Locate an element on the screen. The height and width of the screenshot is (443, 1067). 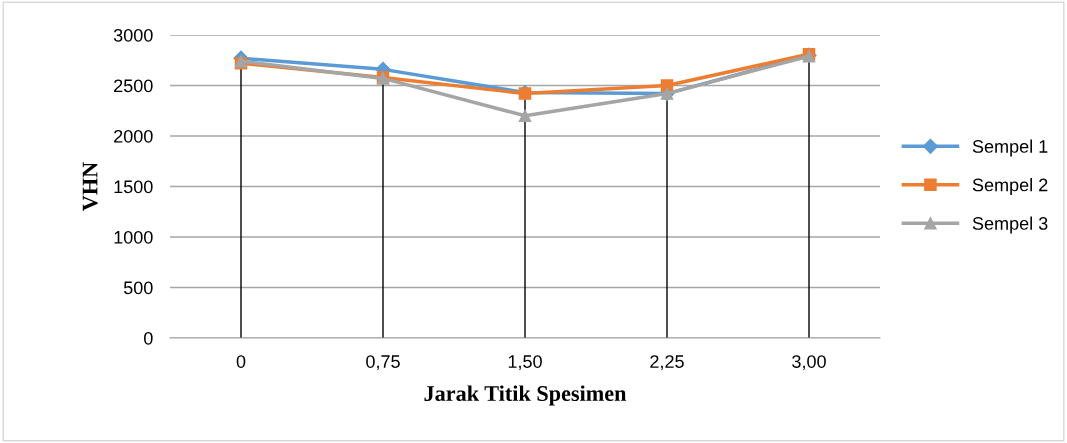
y-axis-title: VHN is located at coordinates (90, 186).